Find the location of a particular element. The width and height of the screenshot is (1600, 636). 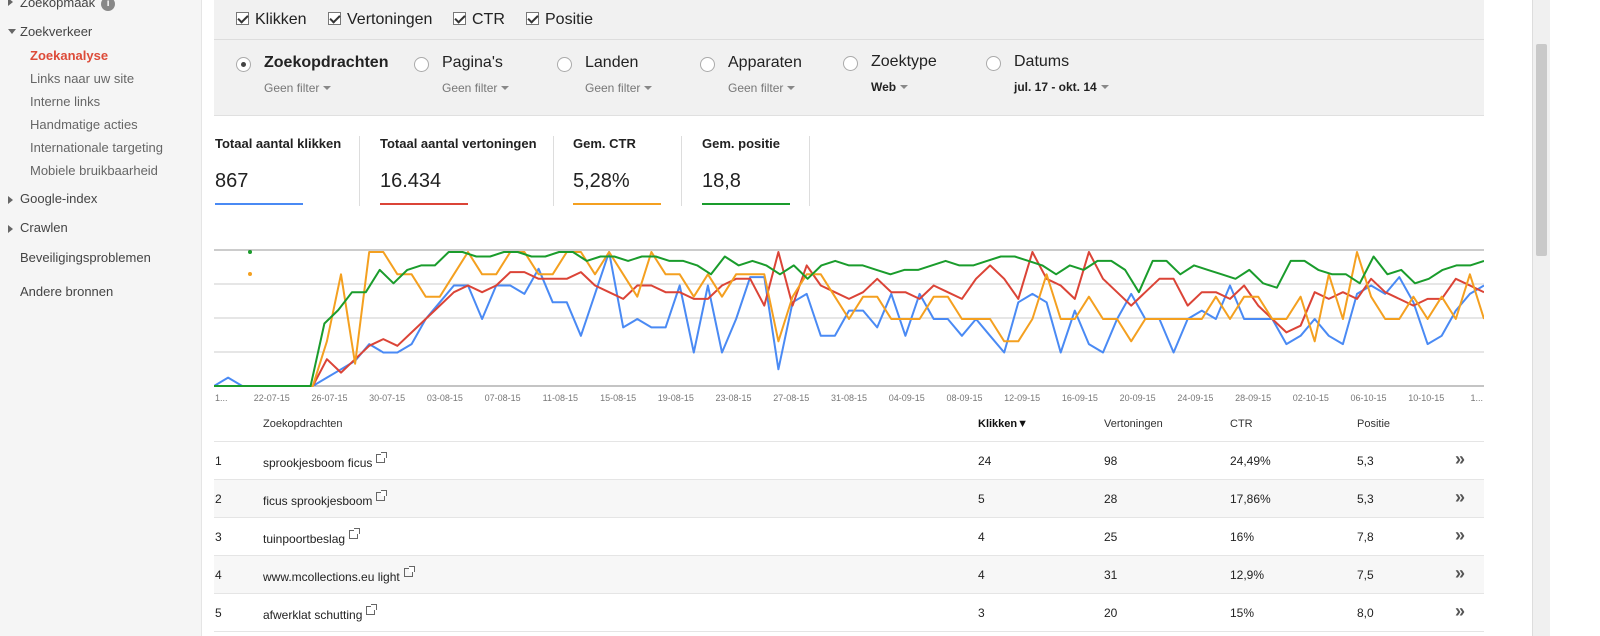

column-header-clicks: Klikken▼ is located at coordinates (1003, 424).